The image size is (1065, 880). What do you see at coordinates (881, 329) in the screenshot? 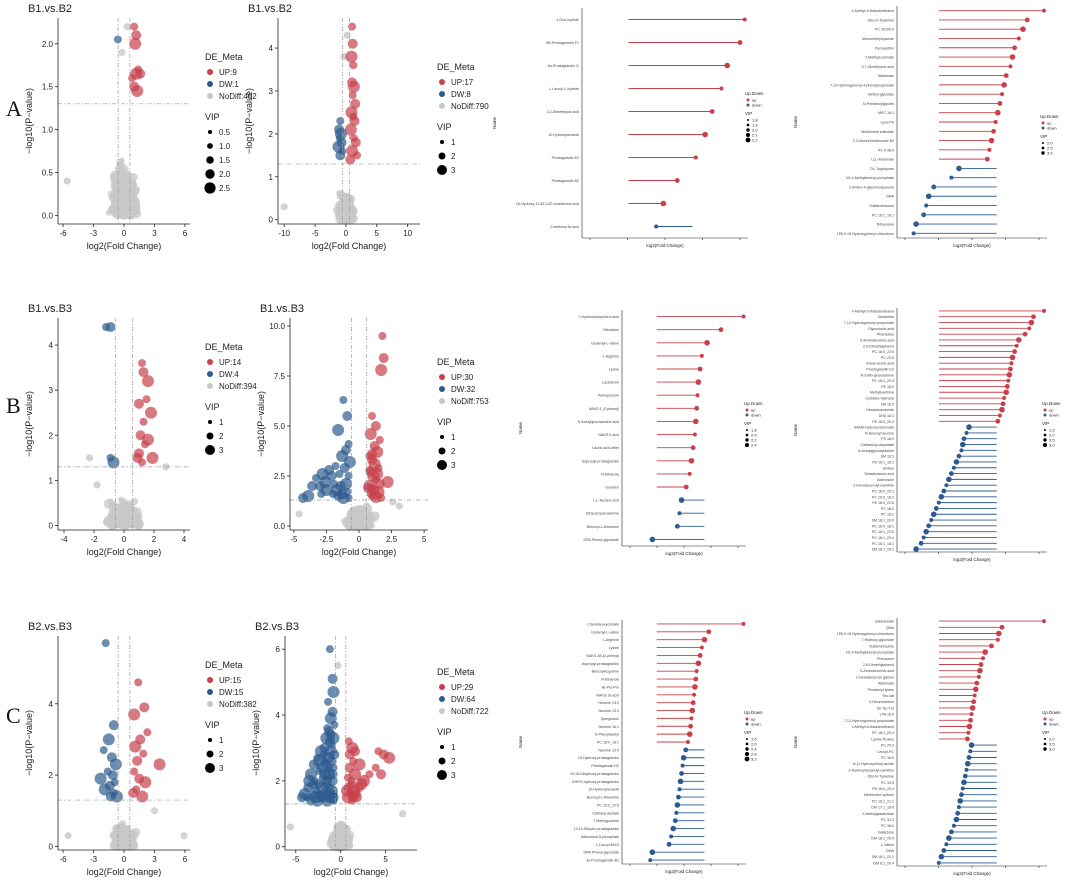
I see `lollipop-item-name: Glycocholic acid` at bounding box center [881, 329].